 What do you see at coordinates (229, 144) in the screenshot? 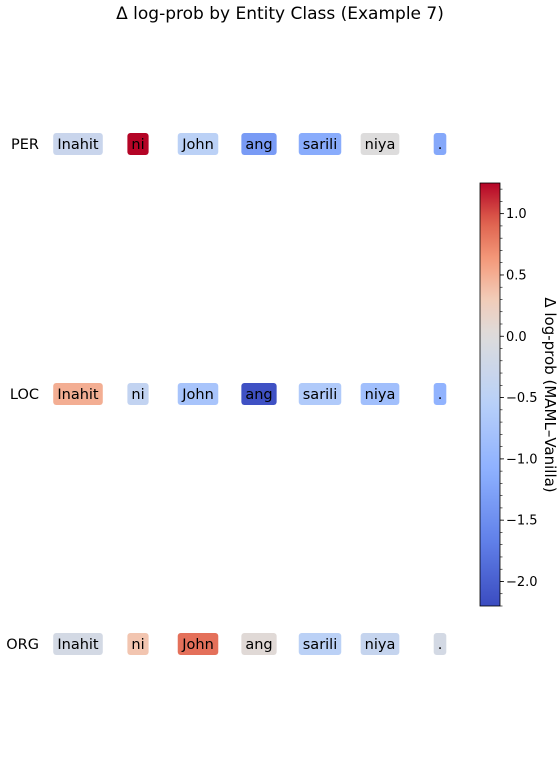
I see `entity-row-per: PER Inahit ni John ang sarili niya.` at bounding box center [229, 144].